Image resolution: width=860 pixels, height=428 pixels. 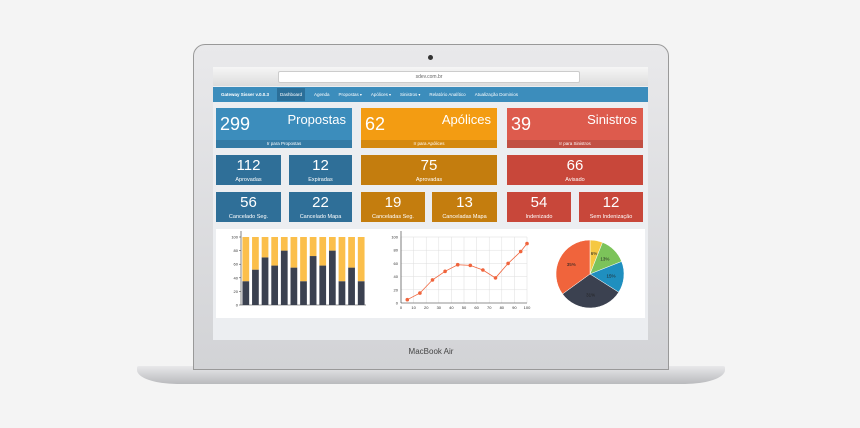 I want to click on stat-tile: 54 Indenizado, so click(x=539, y=207).